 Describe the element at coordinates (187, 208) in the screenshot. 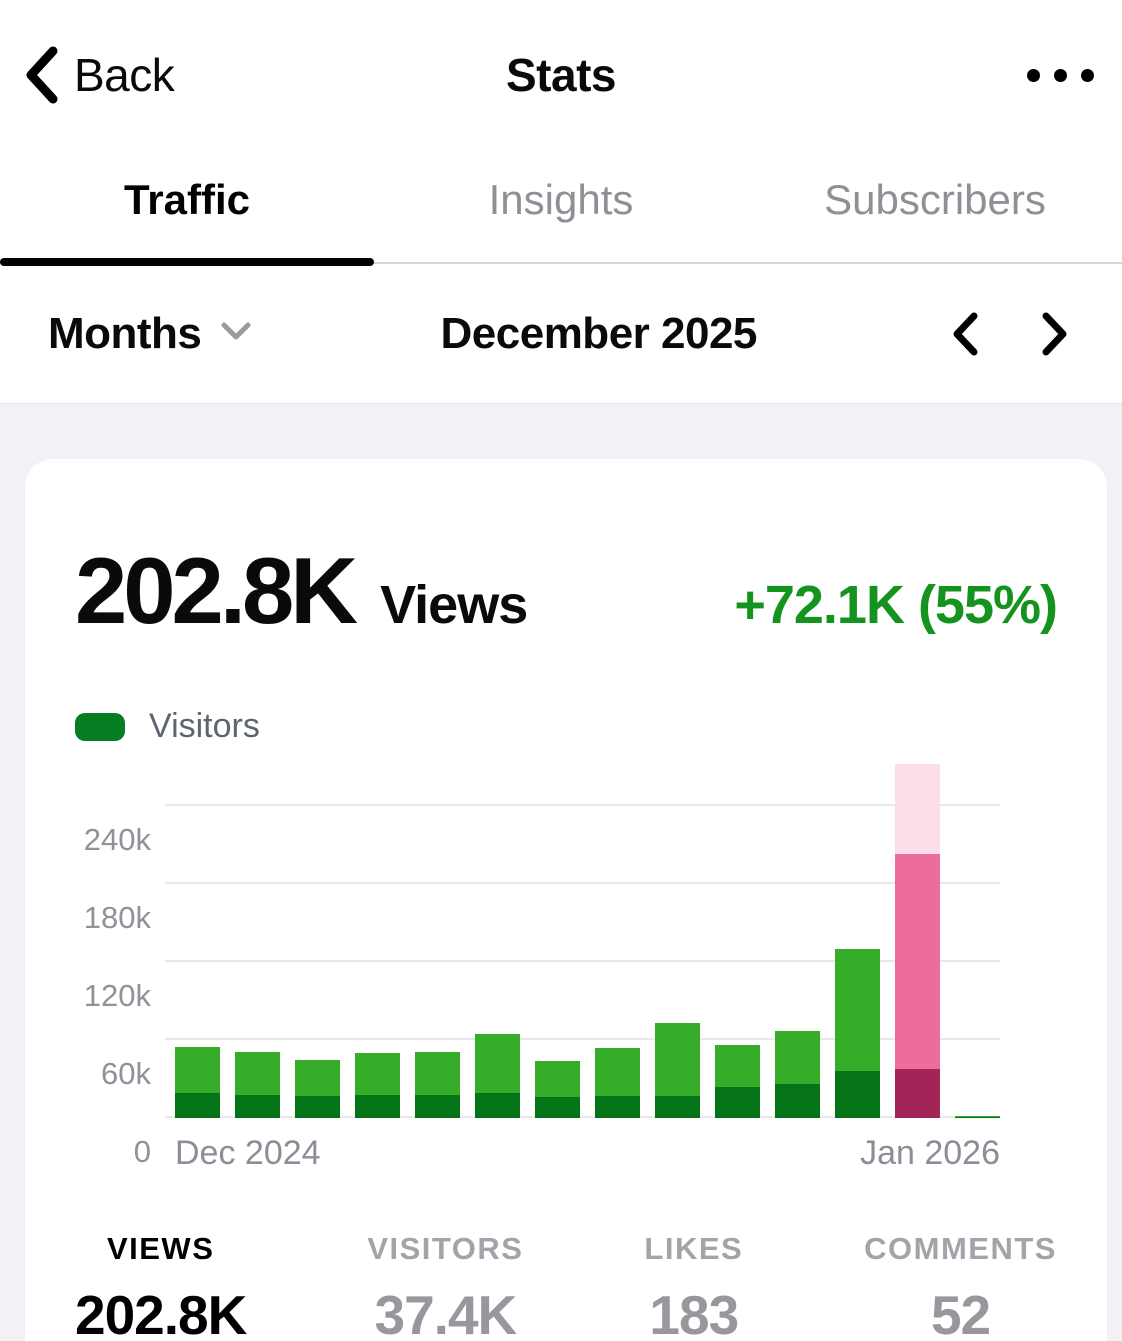

I see `tab-traffic: Traffic` at that location.